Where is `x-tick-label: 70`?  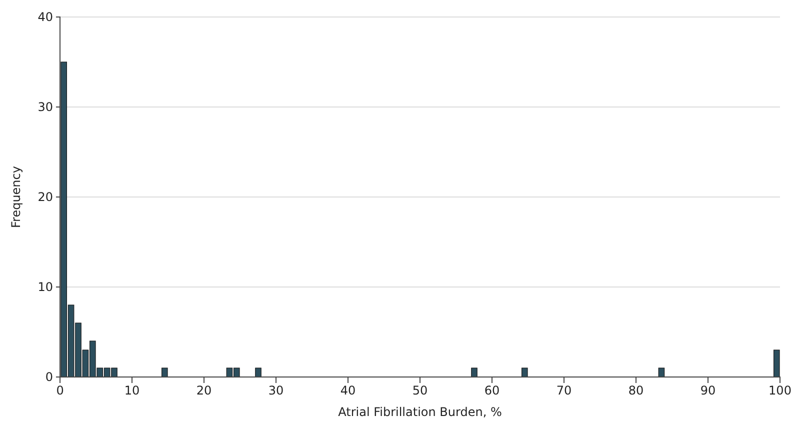
x-tick-label: 70 is located at coordinates (564, 391).